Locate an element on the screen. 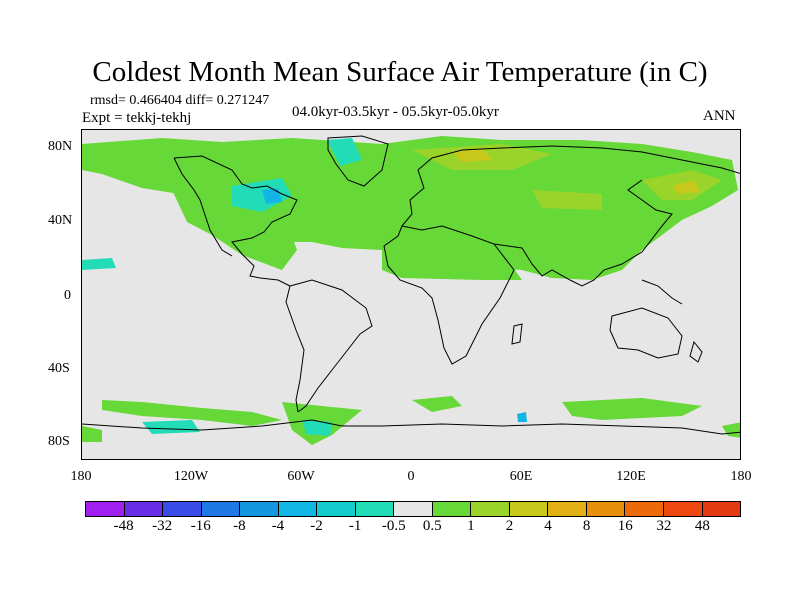  colorbar is located at coordinates (413, 509).